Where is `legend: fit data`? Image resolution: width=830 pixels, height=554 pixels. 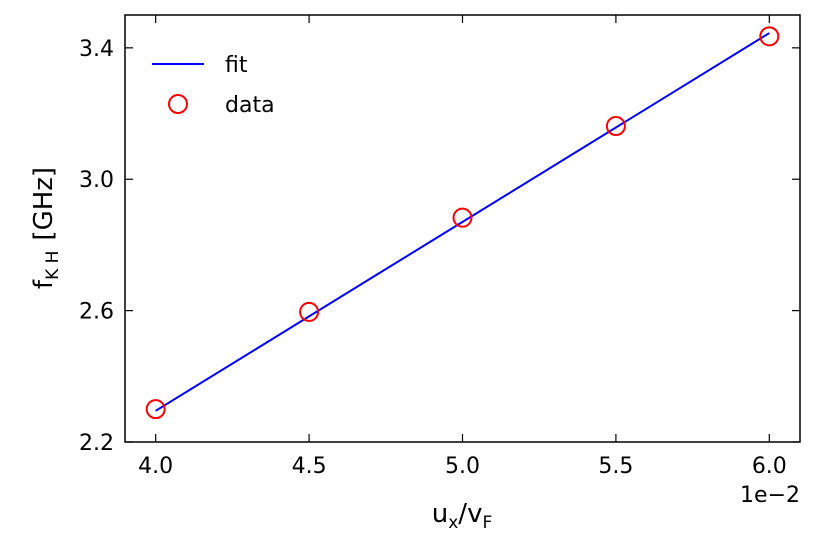 legend: fit data is located at coordinates (213, 85).